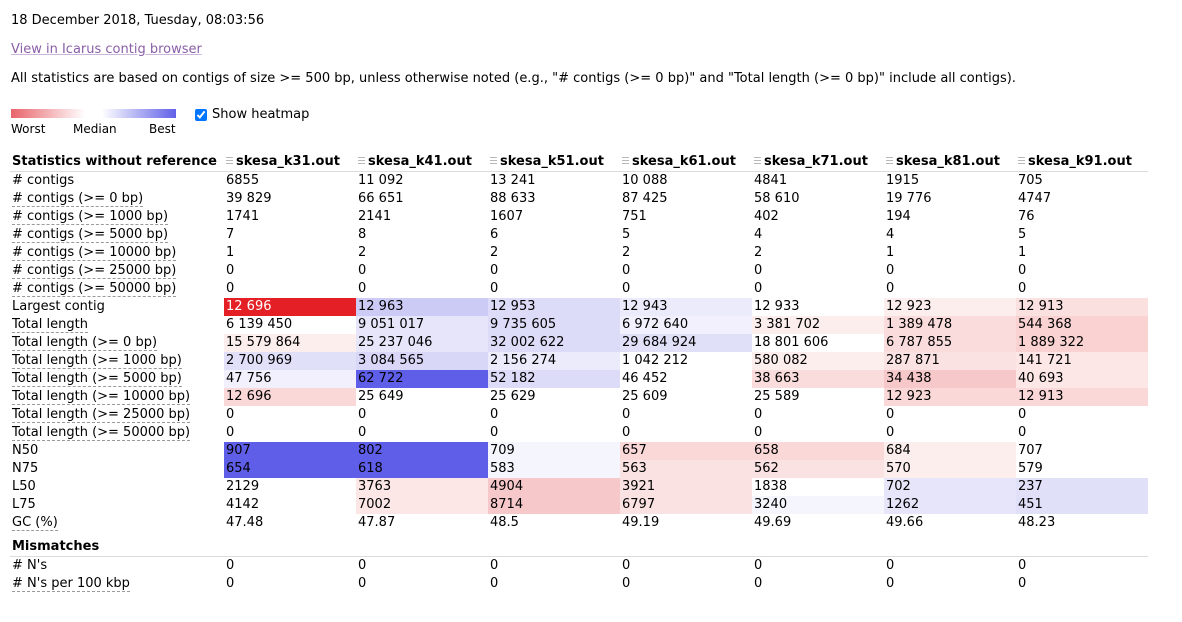 This screenshot has width=1182, height=622. Describe the element at coordinates (686, 505) in the screenshot. I see `metric-value: 6797` at that location.